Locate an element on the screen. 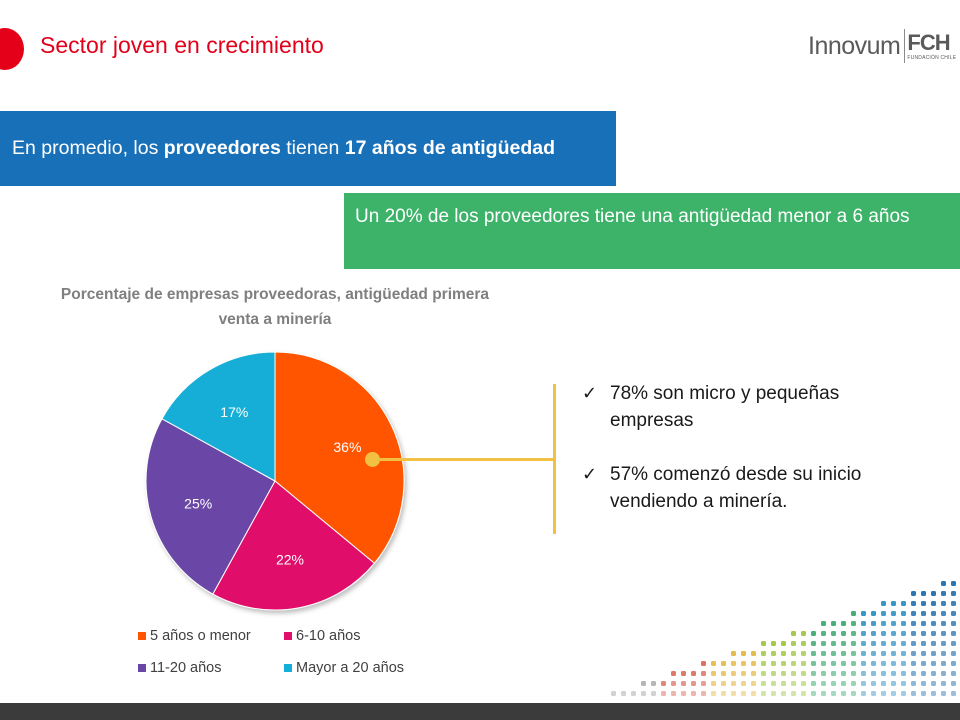 Image resolution: width=960 pixels, height=720 pixels. title-accent-dot is located at coordinates (12, 49).